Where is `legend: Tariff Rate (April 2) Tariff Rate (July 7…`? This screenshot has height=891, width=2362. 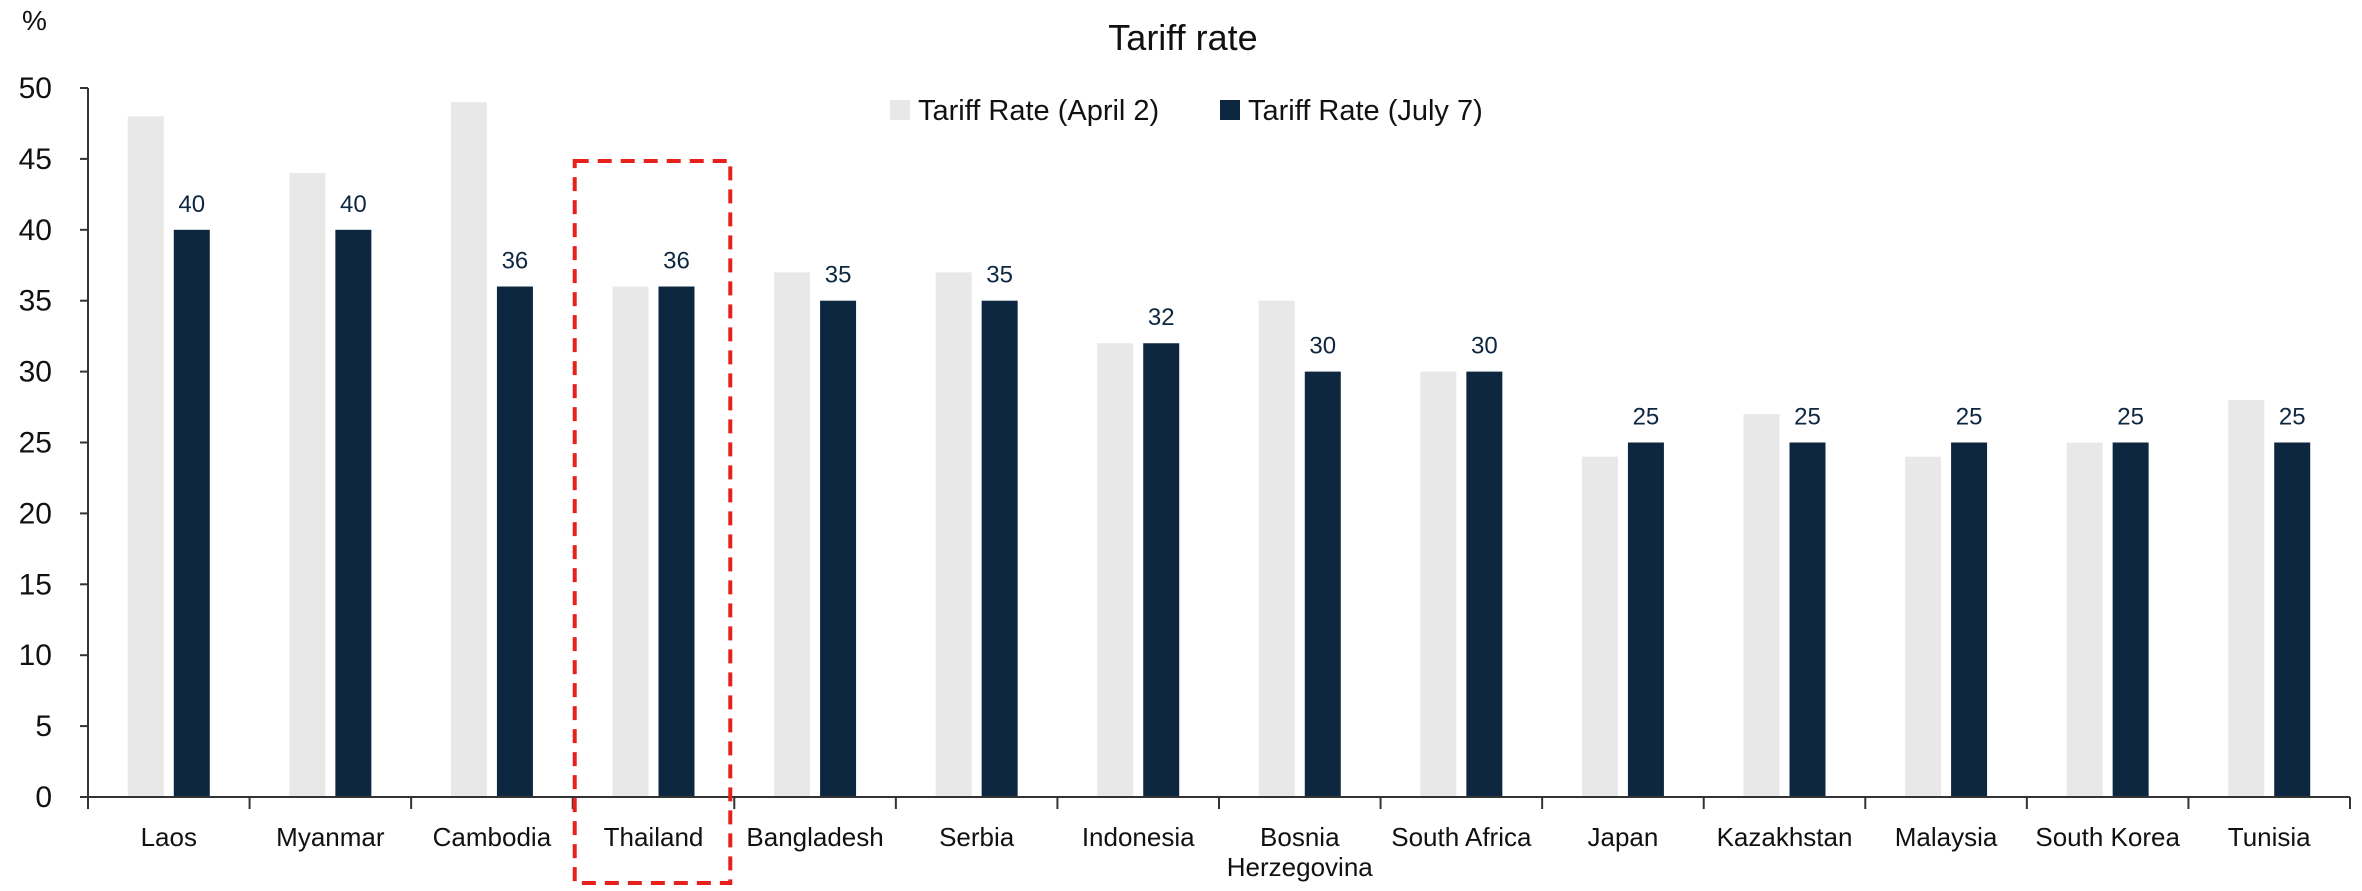 legend: Tariff Rate (April 2) Tariff Rate (July 7… is located at coordinates (1186, 111).